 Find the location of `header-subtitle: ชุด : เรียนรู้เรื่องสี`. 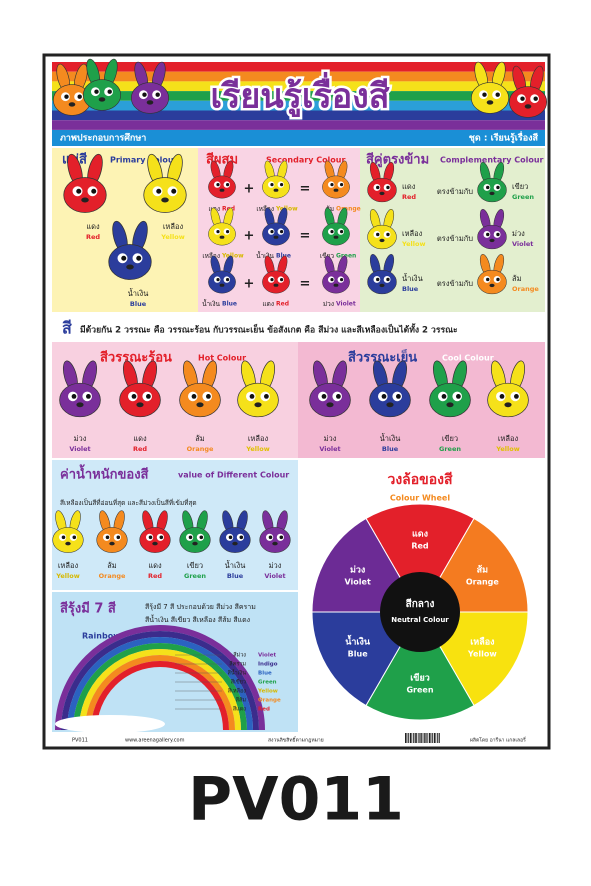

header-subtitle: ชุด : เรียนรู้เรื่องสี is located at coordinates (504, 137).